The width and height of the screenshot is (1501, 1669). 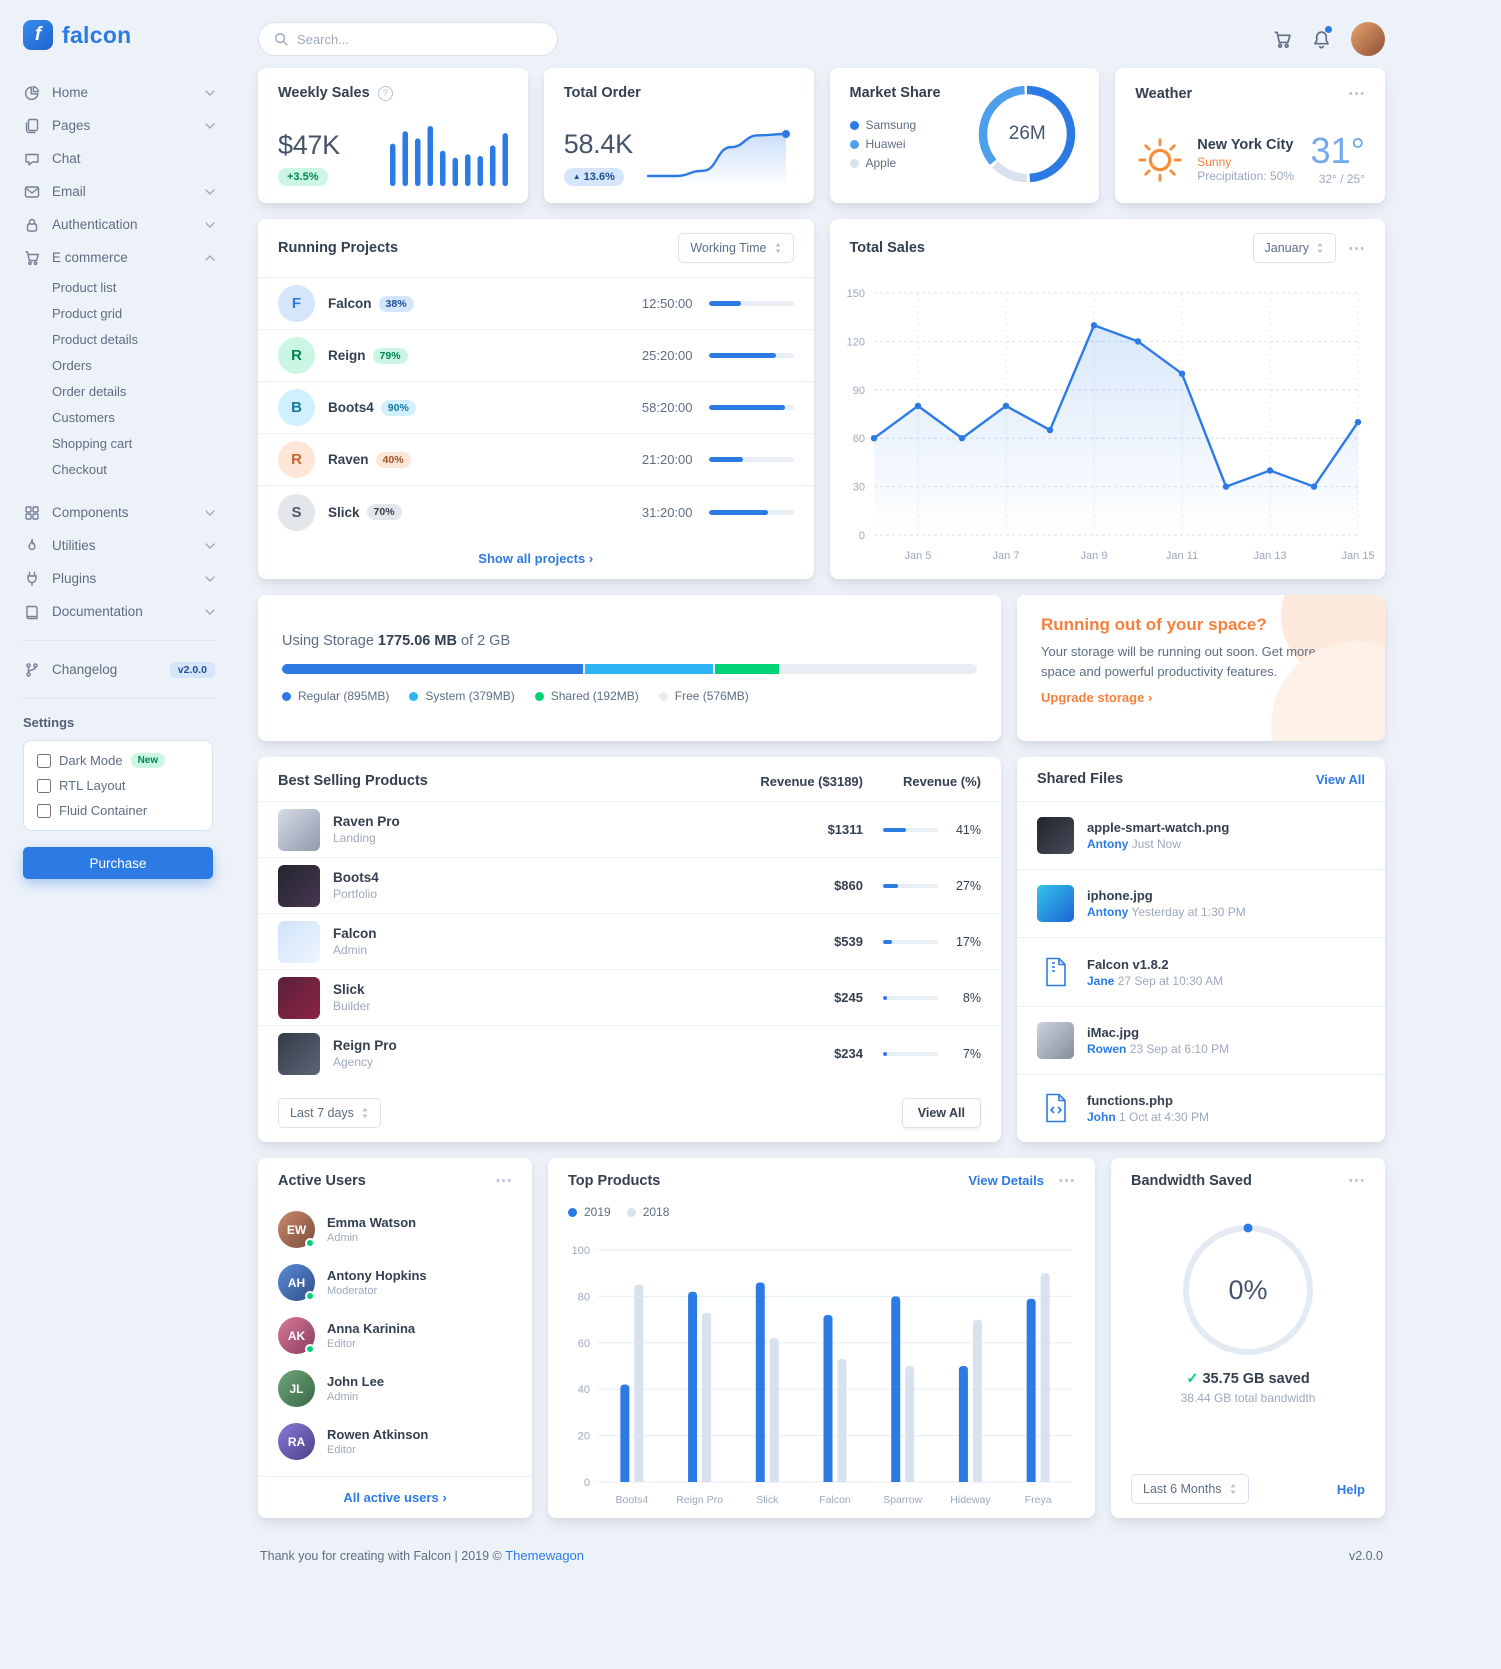 I want to click on user-row: AH Antony Hopkins Moderator, so click(x=395, y=1282).